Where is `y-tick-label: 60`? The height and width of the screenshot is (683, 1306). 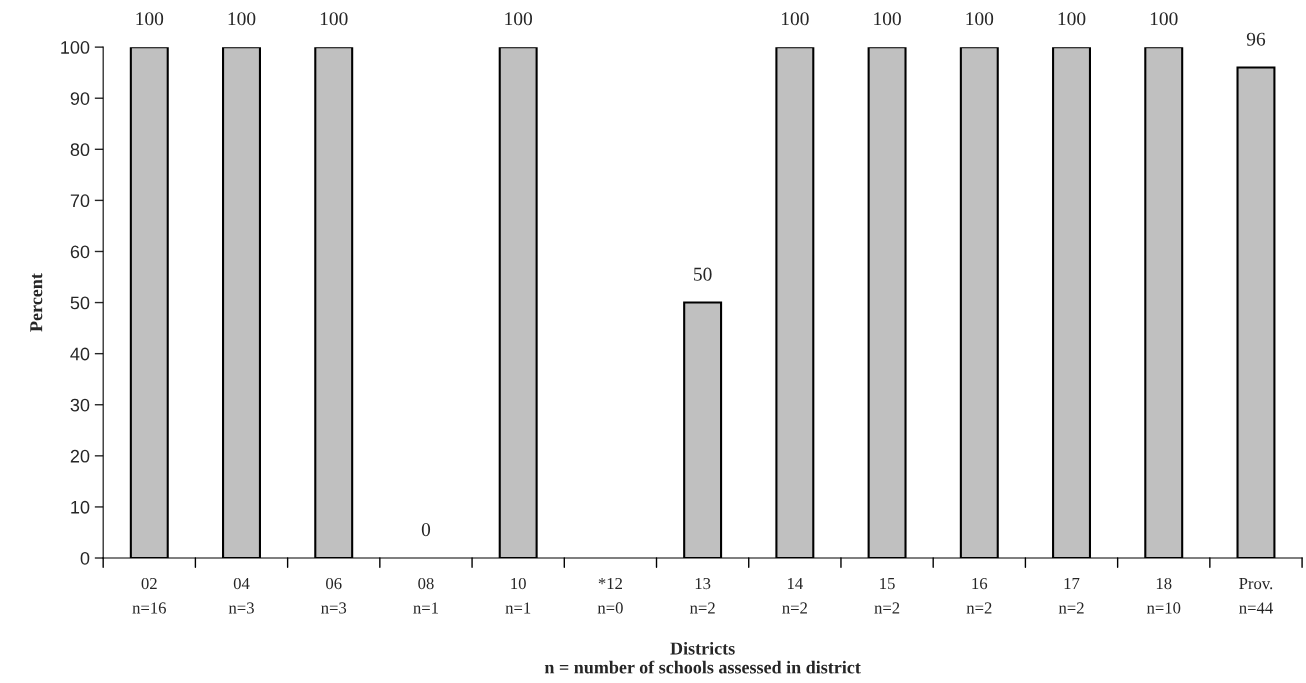
y-tick-label: 60 is located at coordinates (80, 252).